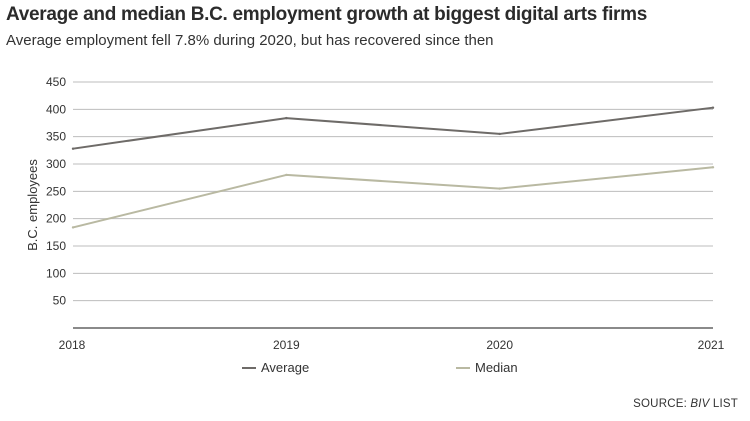 The width and height of the screenshot is (750, 421). I want to click on source-note: SOURCE: BIV LIST, so click(685, 404).